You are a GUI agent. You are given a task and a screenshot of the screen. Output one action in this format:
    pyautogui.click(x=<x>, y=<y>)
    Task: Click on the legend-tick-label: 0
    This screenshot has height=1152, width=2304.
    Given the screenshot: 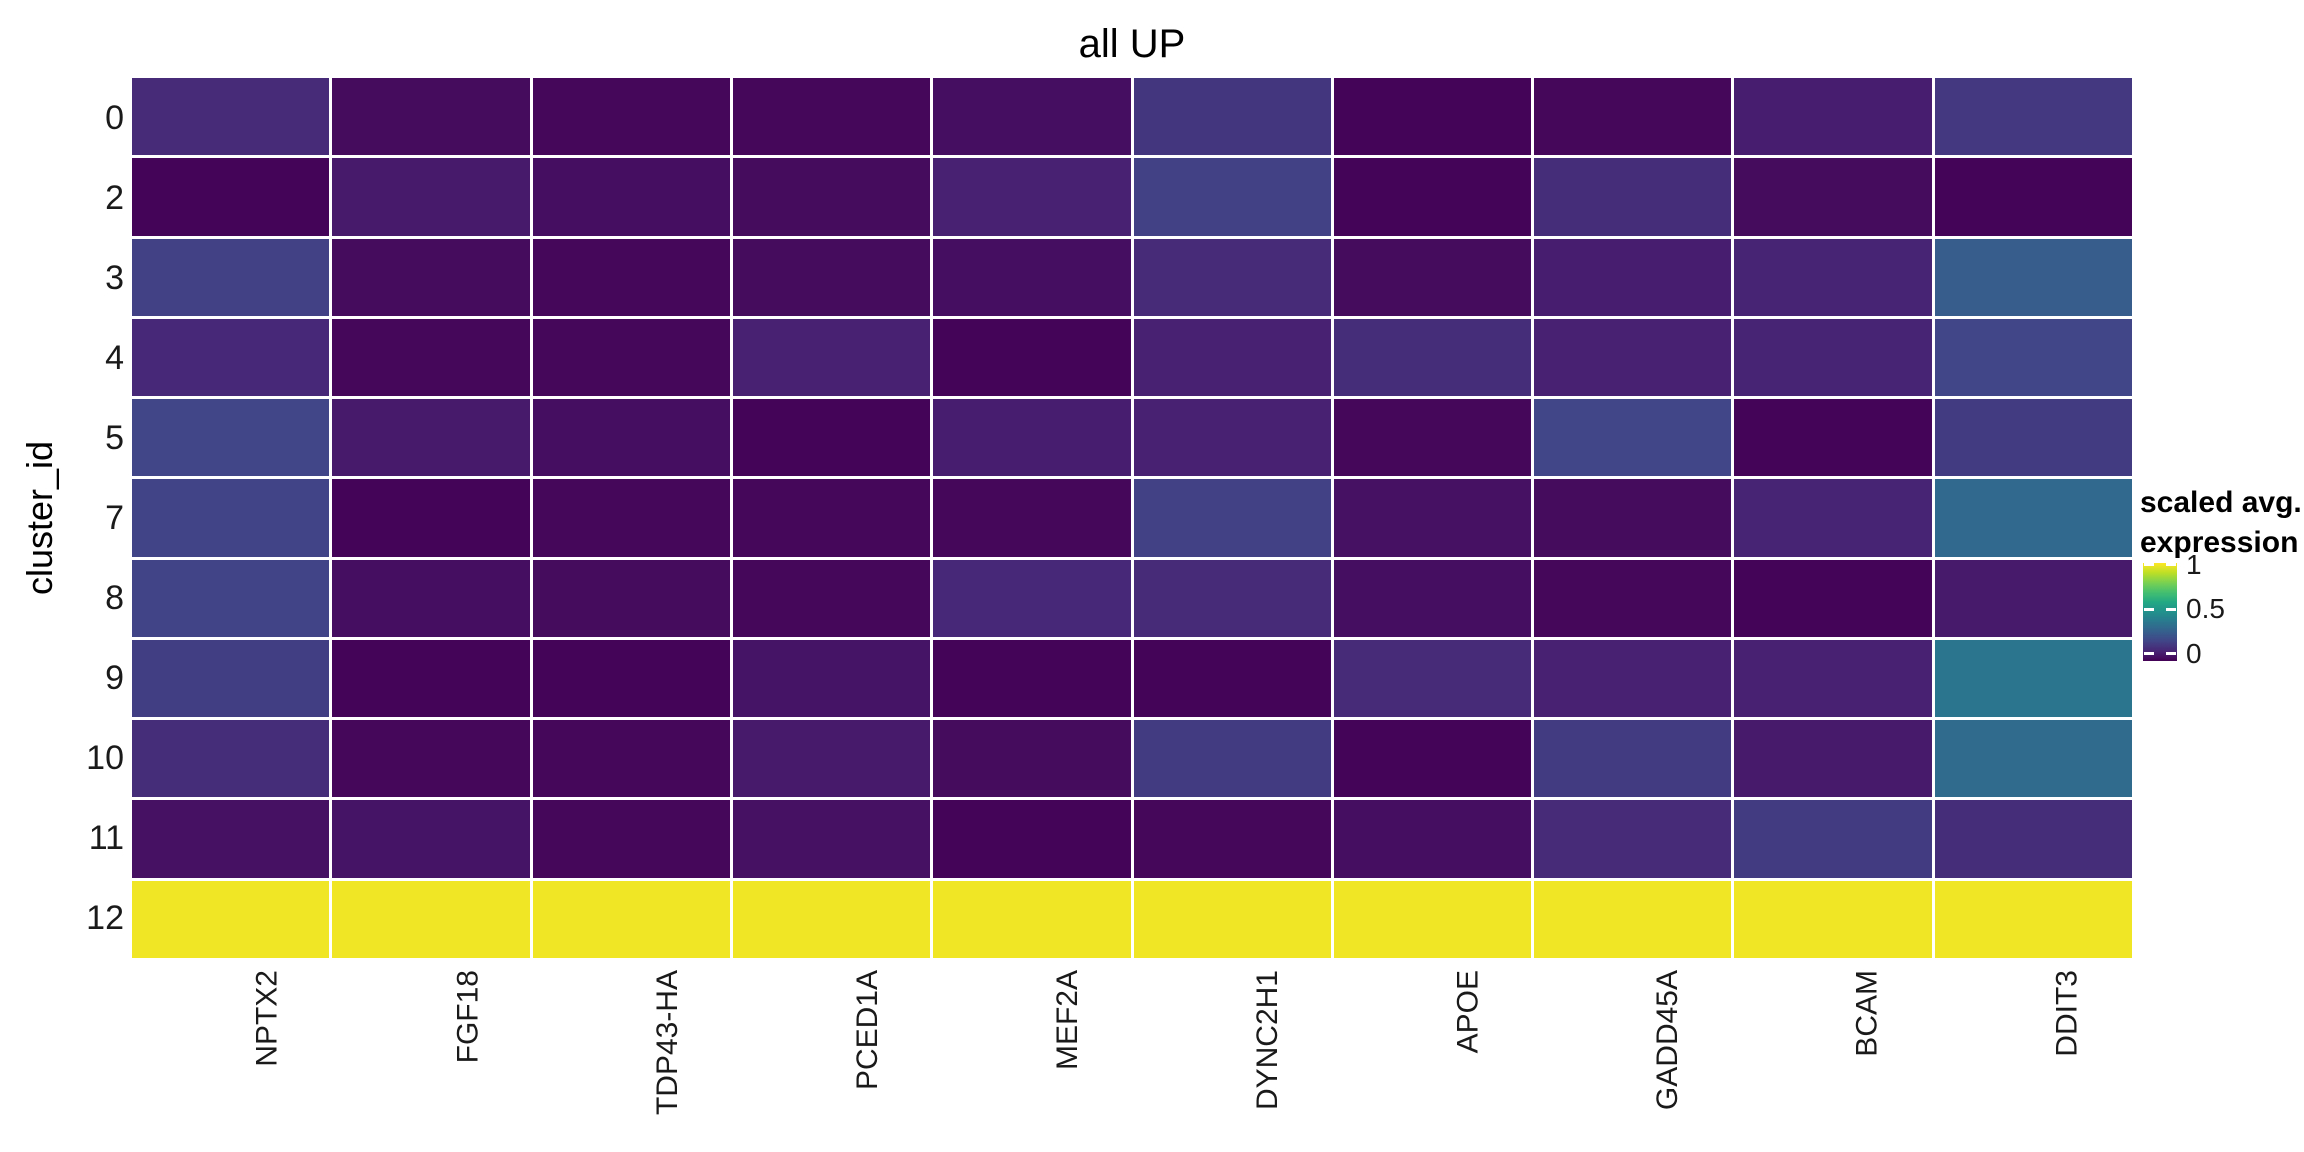 What is the action you would take?
    pyautogui.click(x=2194, y=653)
    